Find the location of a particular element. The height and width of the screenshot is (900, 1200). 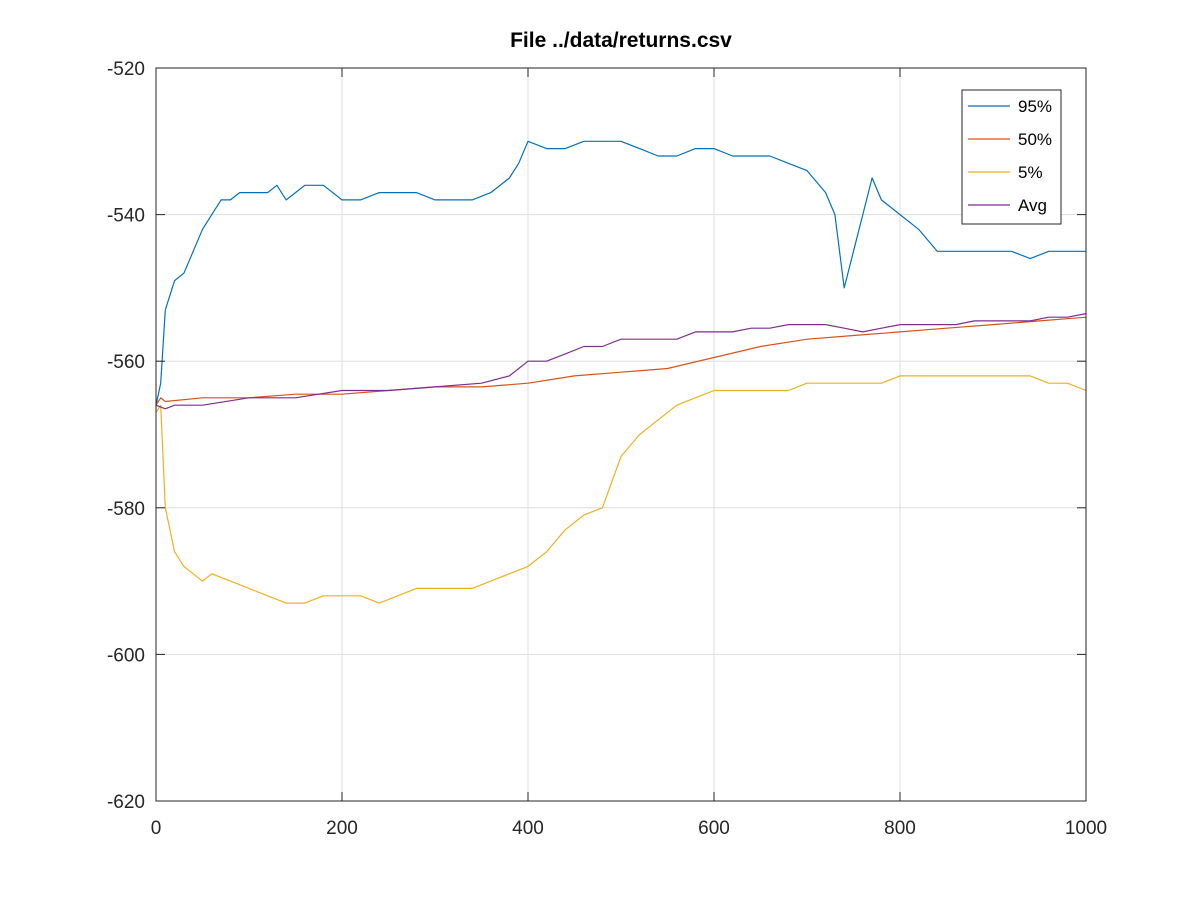

x-tick-label: 200 is located at coordinates (342, 828).